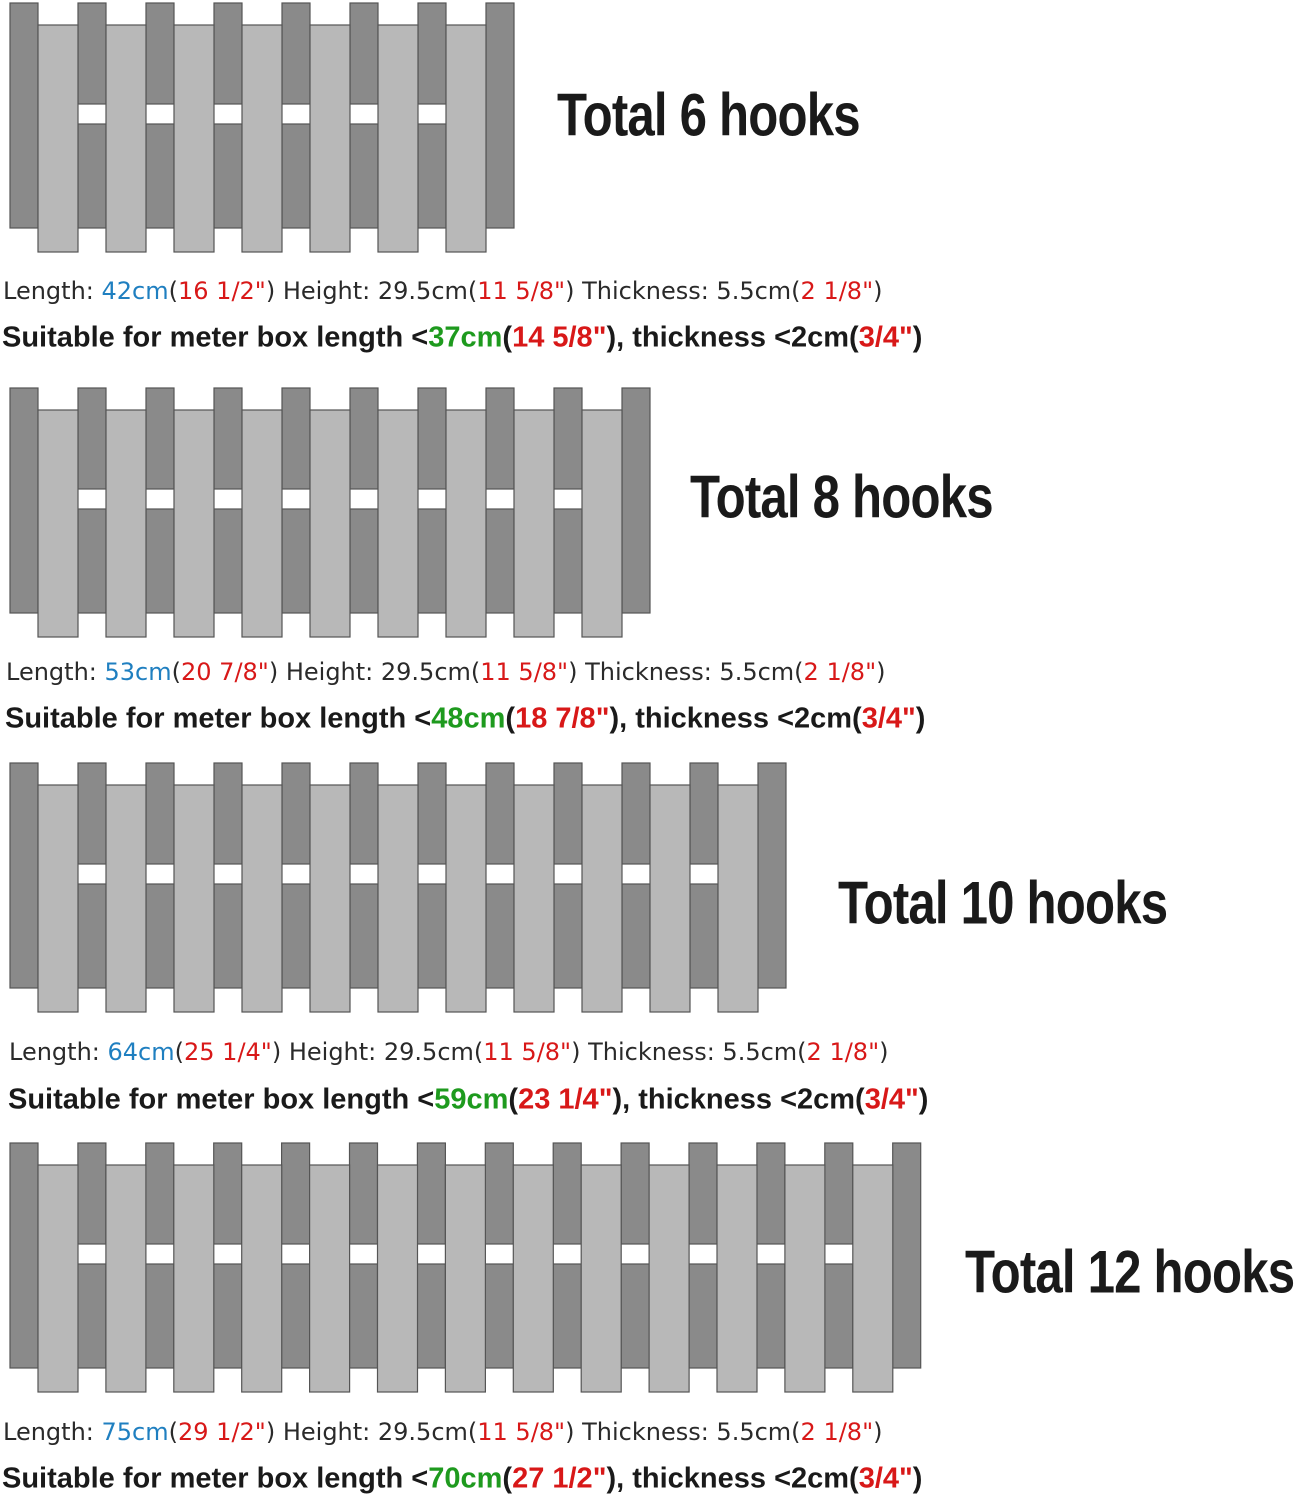 The image size is (1312, 1500). Describe the element at coordinates (58, 1052) in the screenshot. I see `spec-part: Length:` at that location.